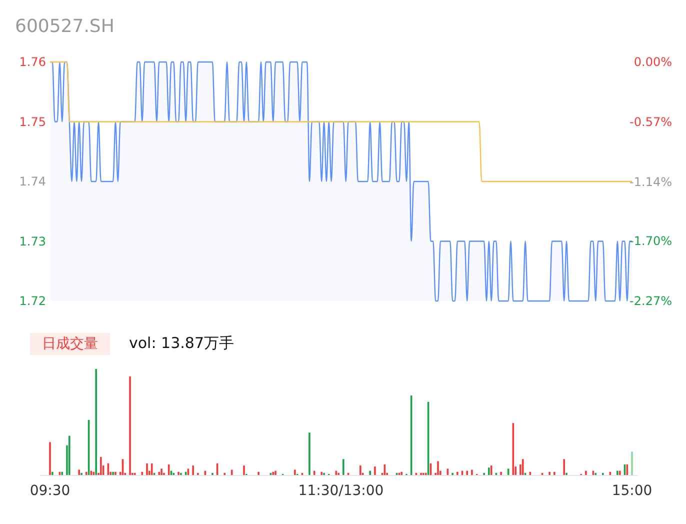  I want to click on y2-tick-label: -1.14%, so click(651, 182).